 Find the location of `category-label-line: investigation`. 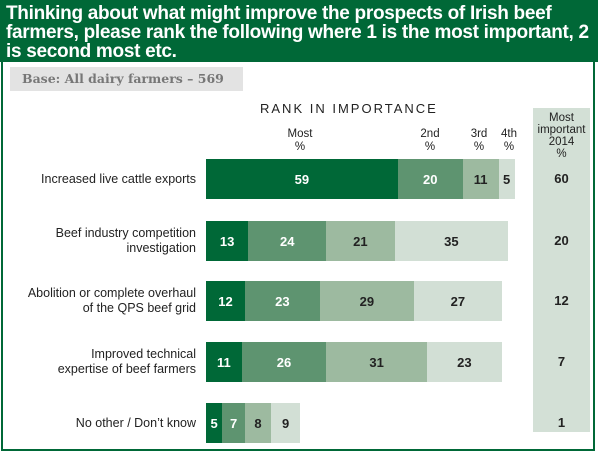

category-label-line: investigation is located at coordinates (161, 248).